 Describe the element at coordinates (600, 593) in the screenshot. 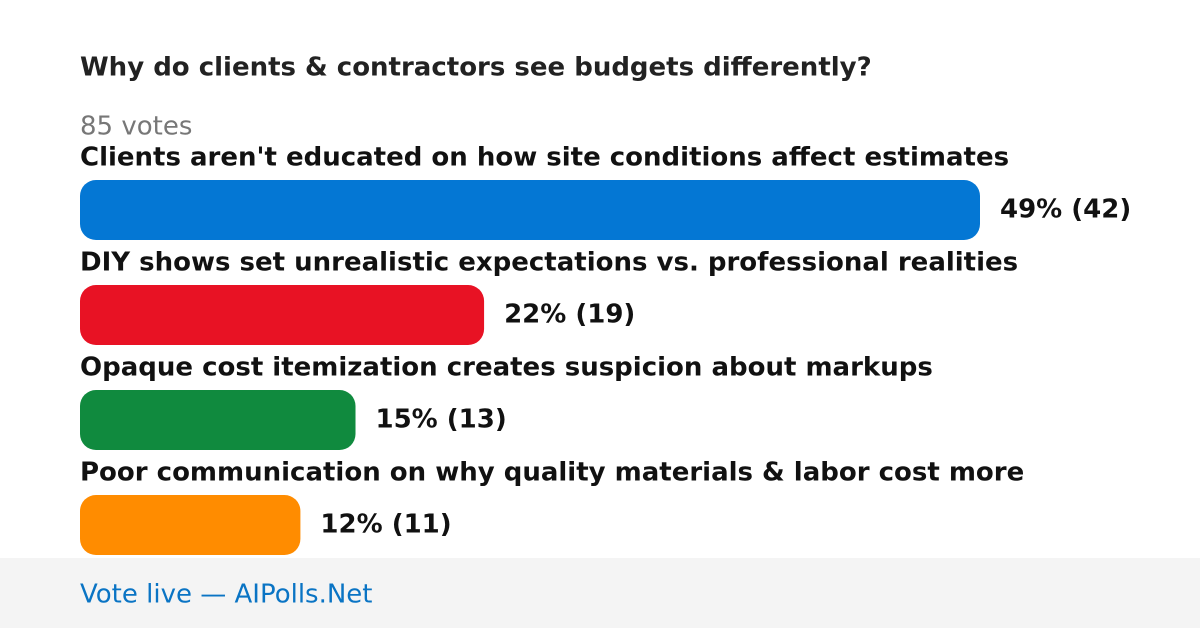

I see `footer-band` at that location.